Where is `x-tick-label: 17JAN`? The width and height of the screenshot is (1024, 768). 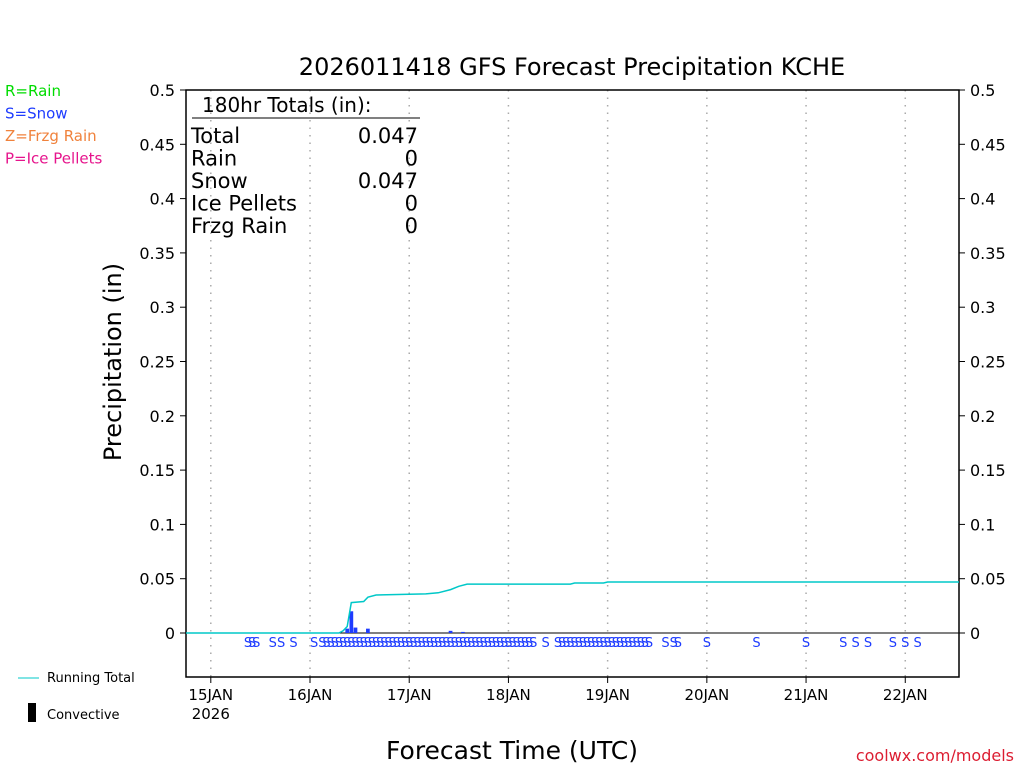 x-tick-label: 17JAN is located at coordinates (409, 695).